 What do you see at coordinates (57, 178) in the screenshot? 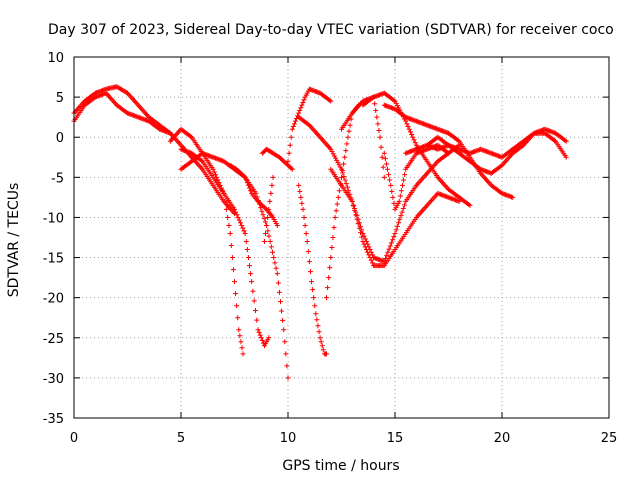
I see `y-tick-label: -5` at bounding box center [57, 178].